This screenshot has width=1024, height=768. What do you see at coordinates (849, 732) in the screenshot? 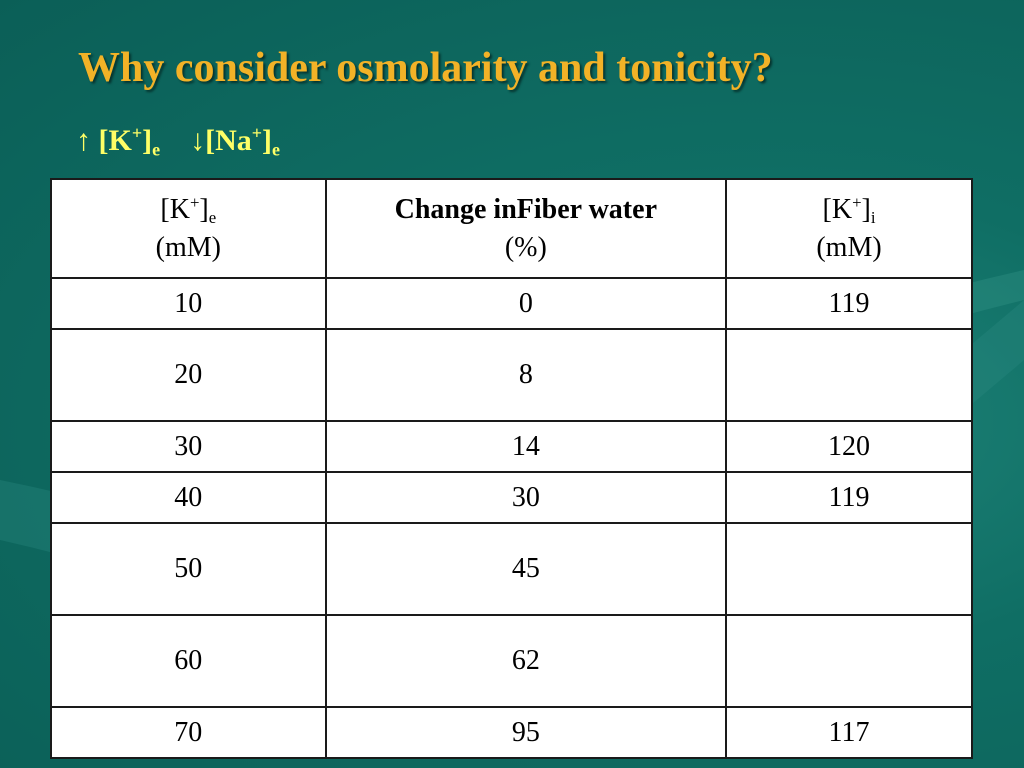
I see `table-cell: 117` at bounding box center [849, 732].